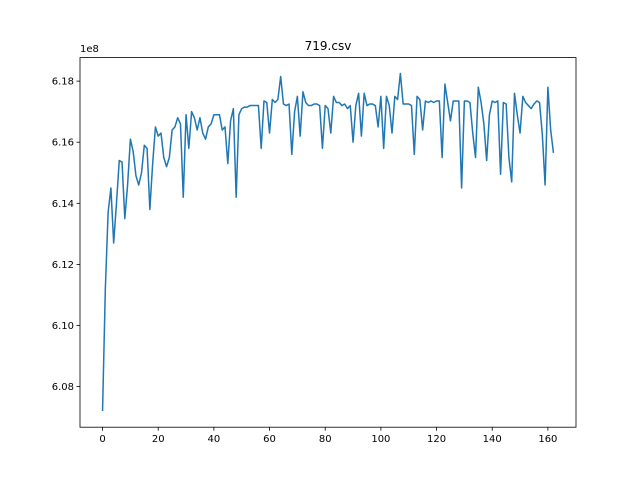 The image size is (640, 480). What do you see at coordinates (492, 439) in the screenshot?
I see `x-tick-label: 140` at bounding box center [492, 439].